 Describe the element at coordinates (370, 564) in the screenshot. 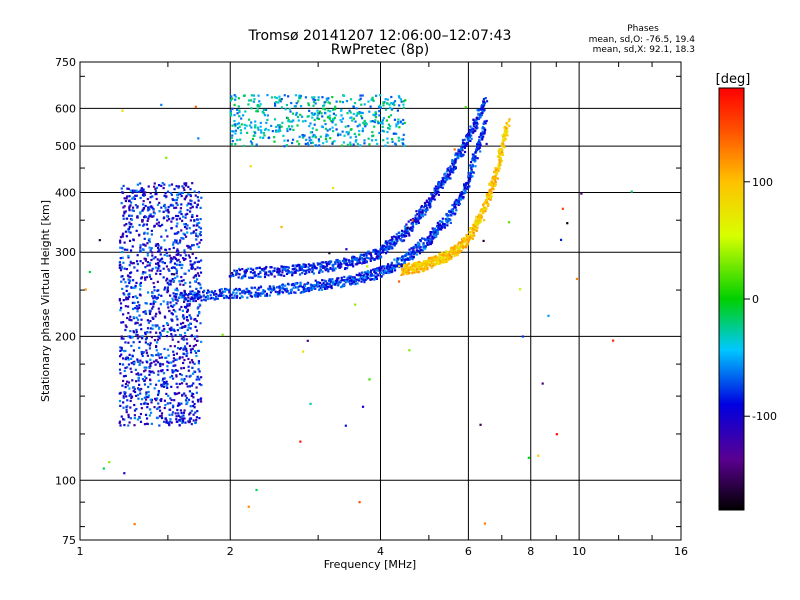

I see `x-axis-label: Frequency [MHz]` at that location.